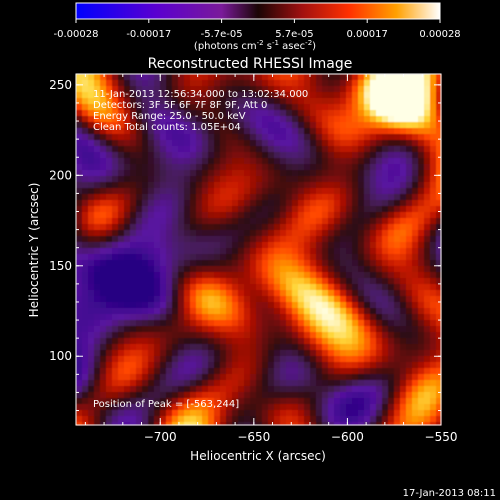  I want to click on info-clean-counts: Clean Total counts: 1.05E+04, so click(167, 127).